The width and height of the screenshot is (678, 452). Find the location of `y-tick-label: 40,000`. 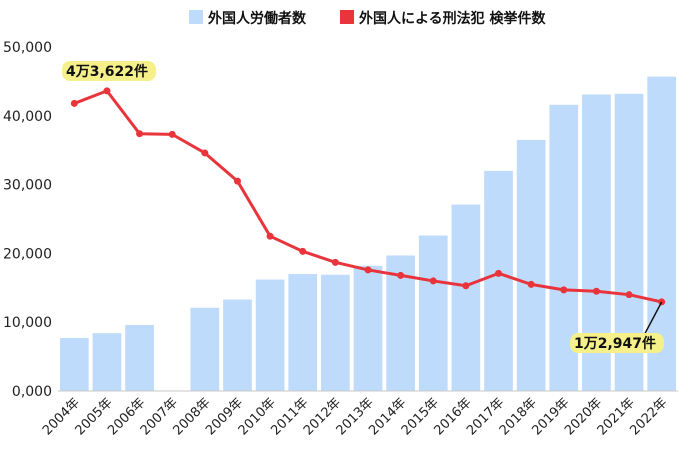

y-tick-label: 40,000 is located at coordinates (27, 117).